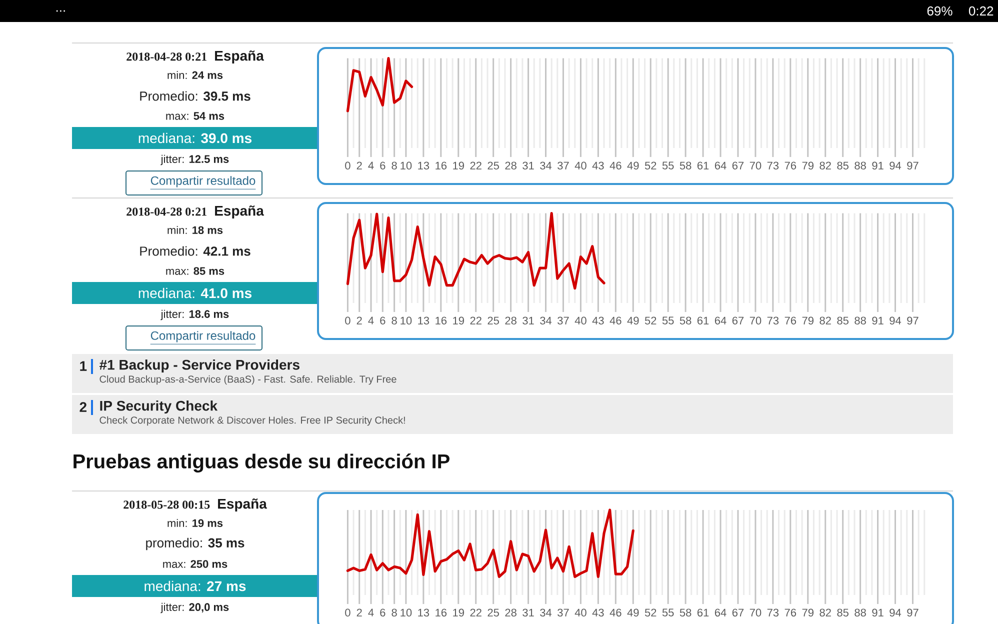 The image size is (998, 624). Describe the element at coordinates (194, 315) in the screenshot. I see `text: jitter: 18.6 ms` at that location.